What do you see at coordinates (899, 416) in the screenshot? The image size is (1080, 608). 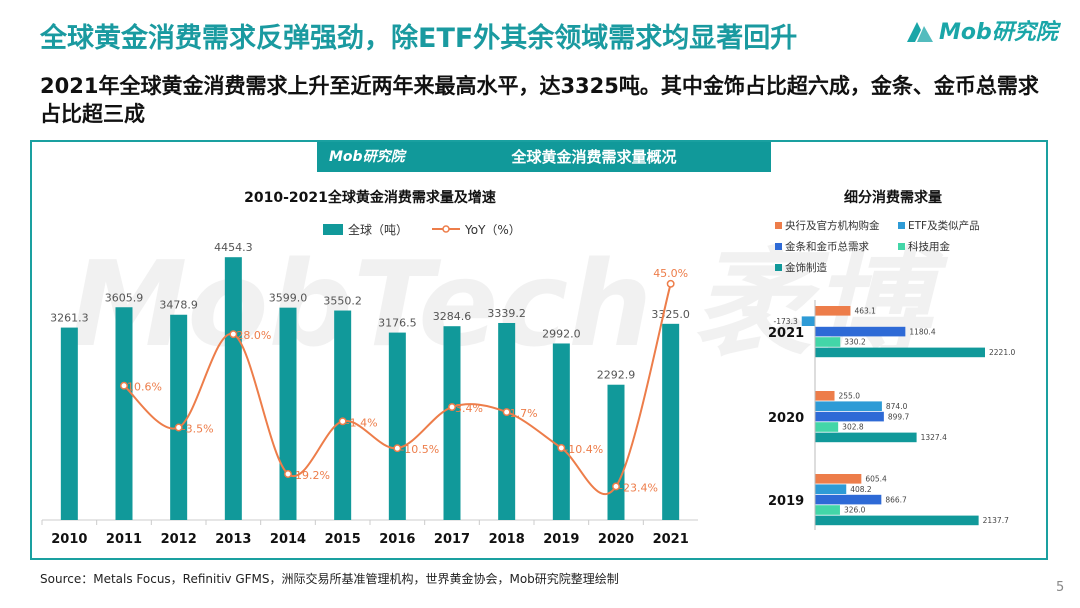 I see `segment-value-label: 899.7` at bounding box center [899, 416].